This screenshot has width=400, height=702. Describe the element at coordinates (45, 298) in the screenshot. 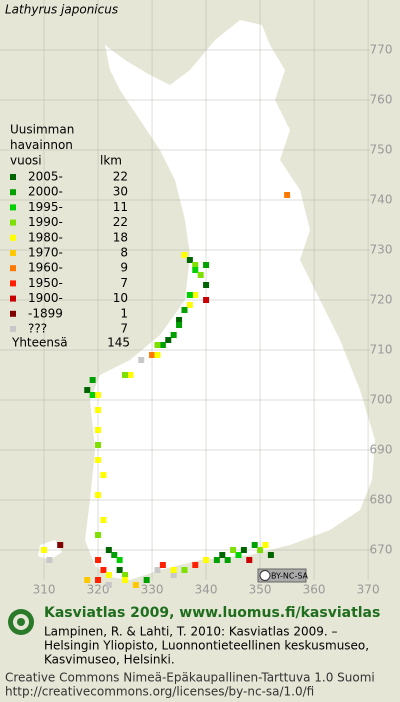

I see `legend-label: 1900-` at that location.